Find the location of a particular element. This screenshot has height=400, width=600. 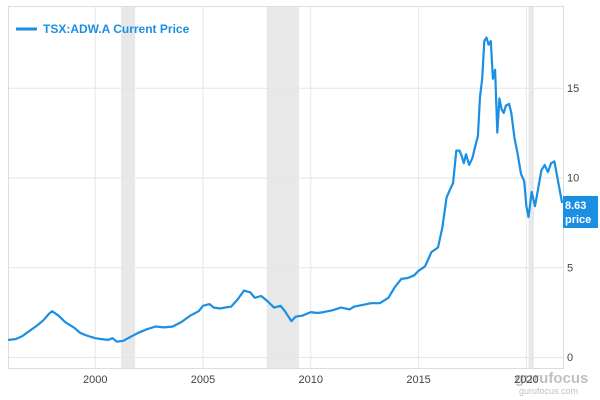

y-tick-label-15: 15 is located at coordinates (573, 89).